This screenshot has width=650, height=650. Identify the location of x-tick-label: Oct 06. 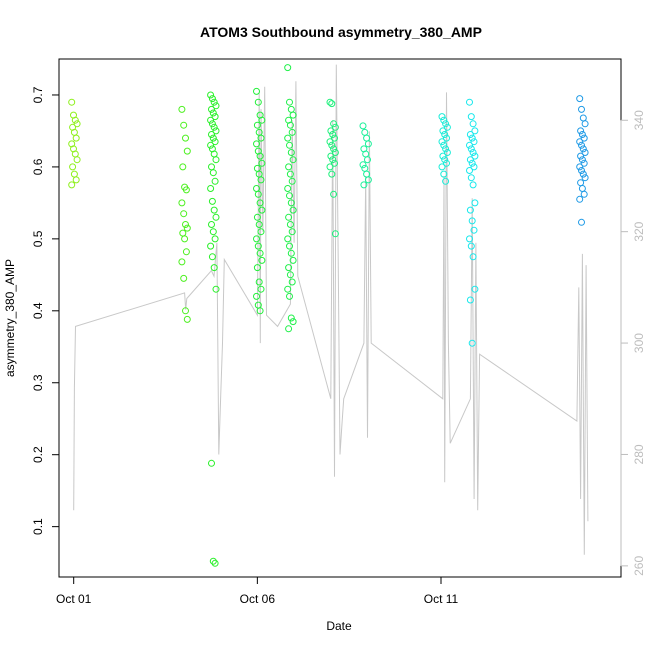
(258, 599).